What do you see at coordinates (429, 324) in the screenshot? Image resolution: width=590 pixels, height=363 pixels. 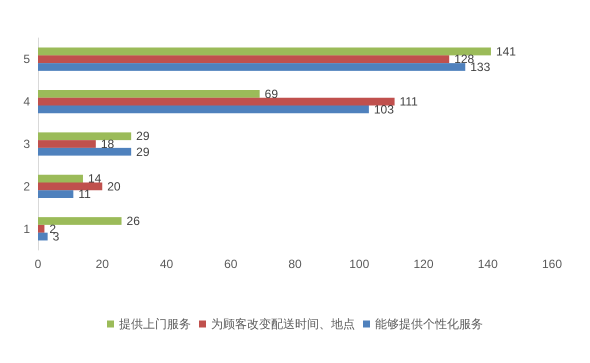 I see `legend-label: 能够提供个性化服务` at bounding box center [429, 324].